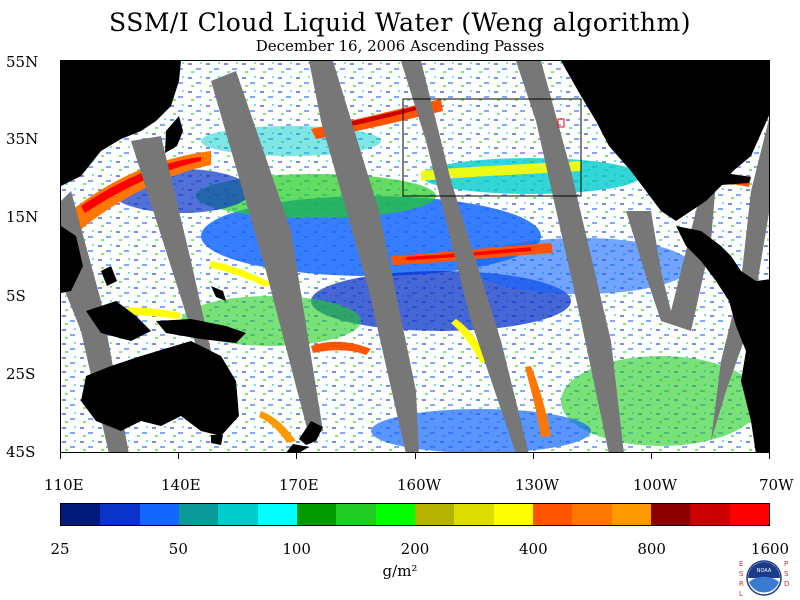  What do you see at coordinates (64, 485) in the screenshot?
I see `lon-label-110e: 110E` at bounding box center [64, 485].